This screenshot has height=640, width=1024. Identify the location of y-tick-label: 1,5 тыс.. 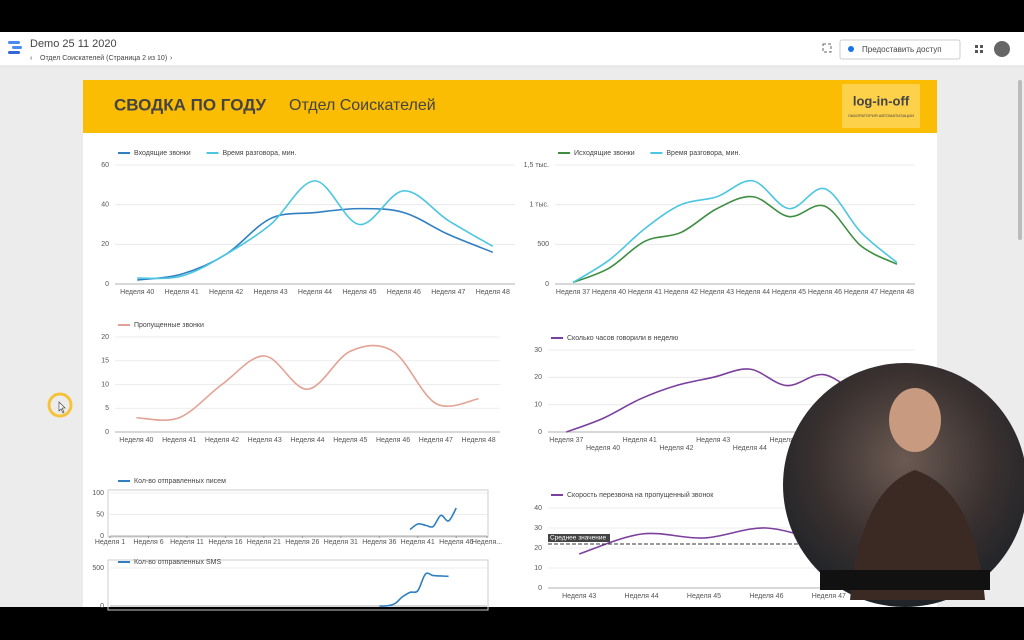
(536, 165).